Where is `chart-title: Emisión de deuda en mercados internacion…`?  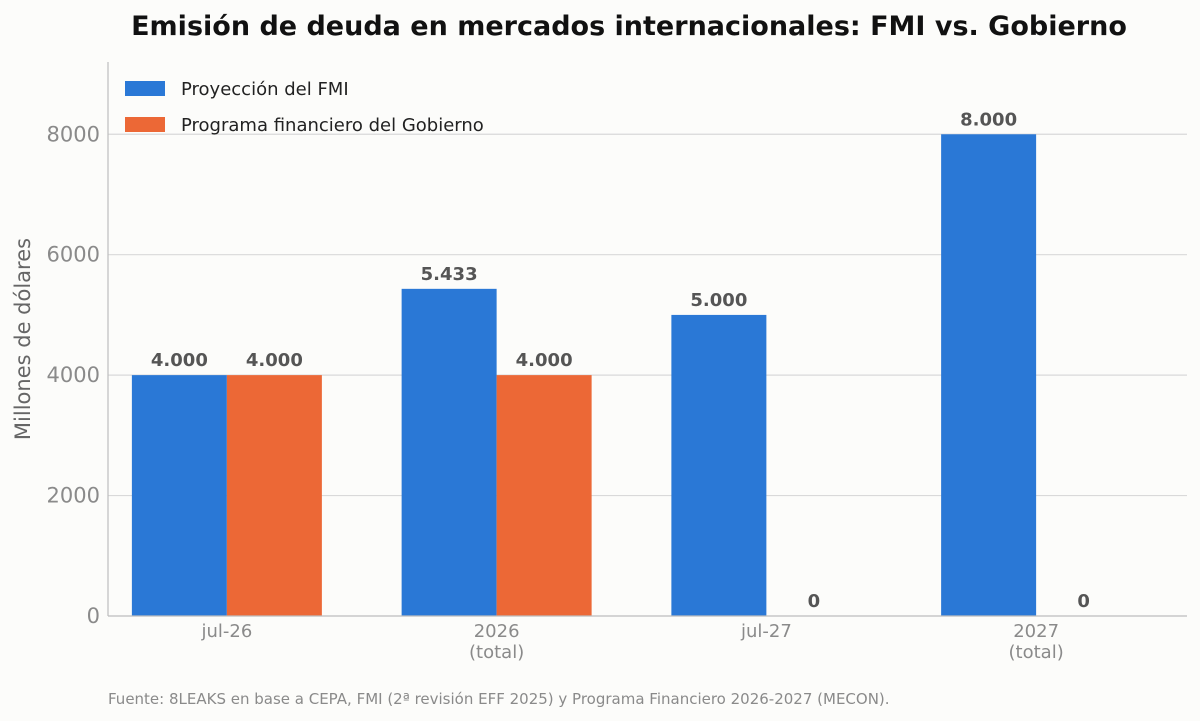 chart-title: Emisión de deuda en mercados internacion… is located at coordinates (629, 26).